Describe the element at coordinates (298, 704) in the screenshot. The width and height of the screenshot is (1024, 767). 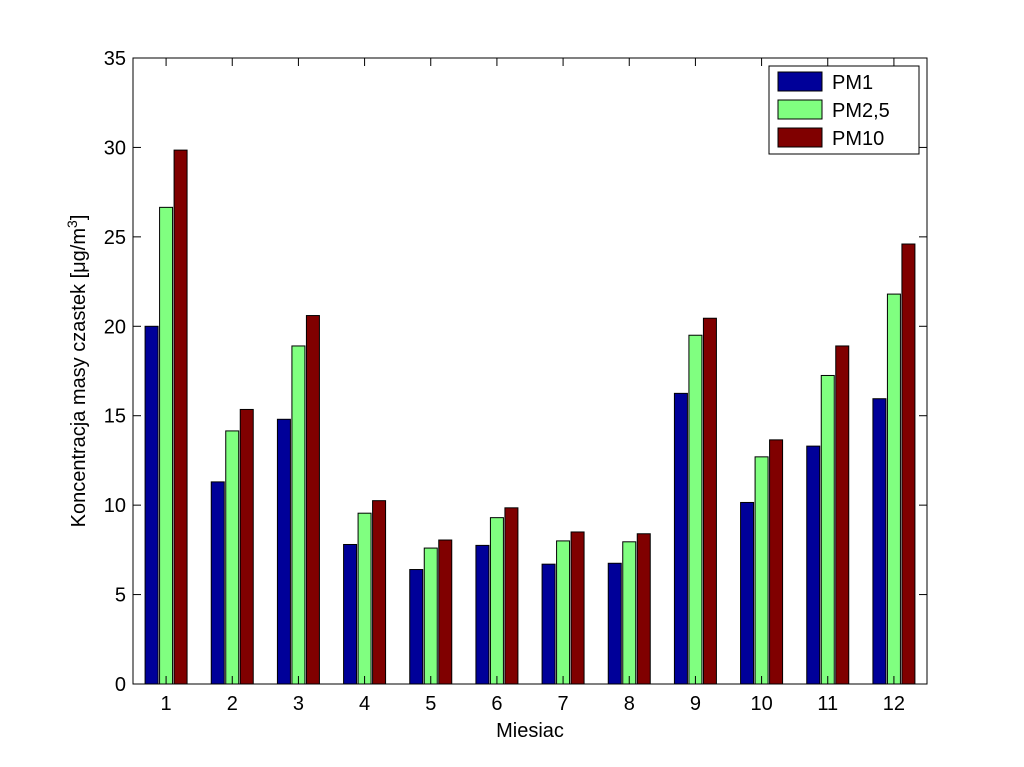
I see `x-tick-label-3: 3` at that location.